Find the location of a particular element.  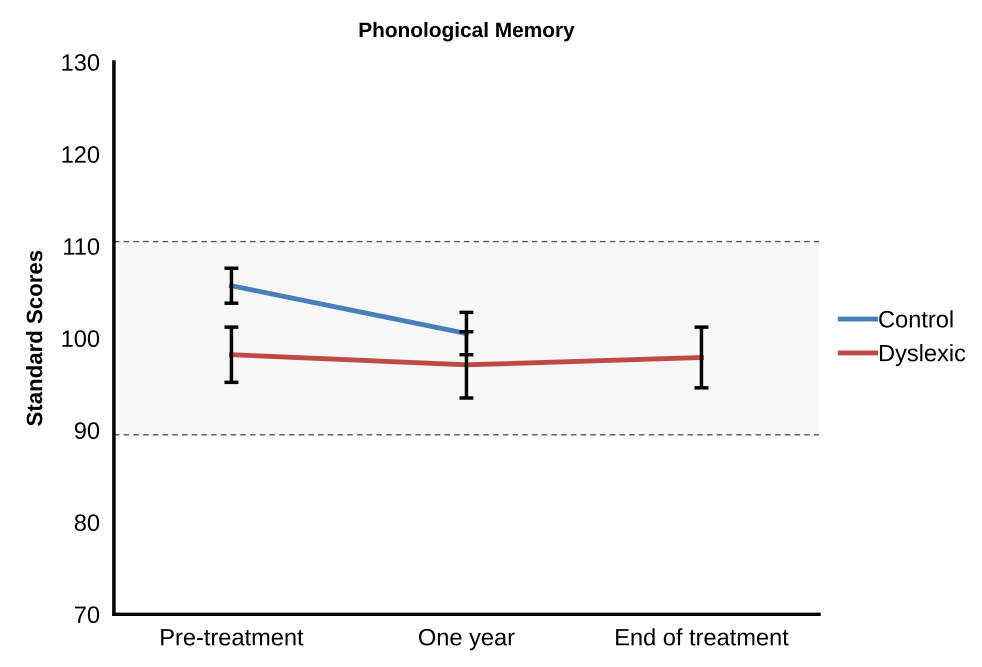

y-tick-label: 80 is located at coordinates (87, 523).